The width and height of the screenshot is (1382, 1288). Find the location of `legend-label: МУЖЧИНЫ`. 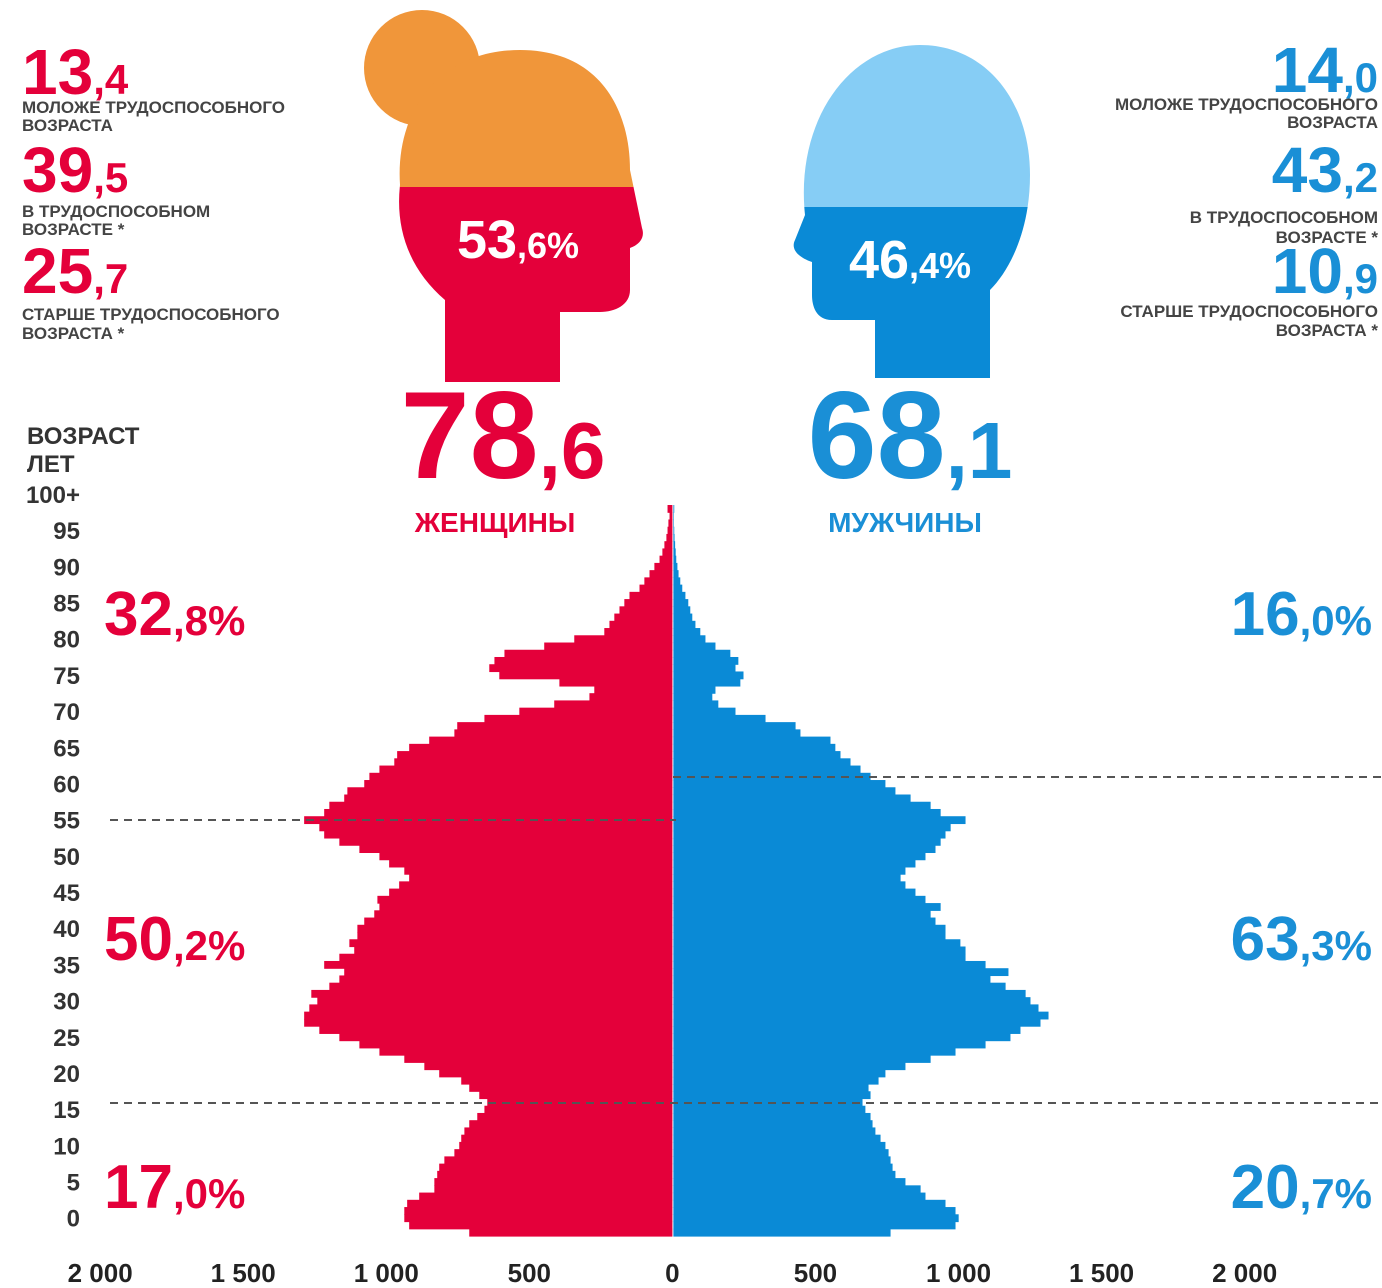

legend-label: МУЖЧИНЫ is located at coordinates (905, 522).